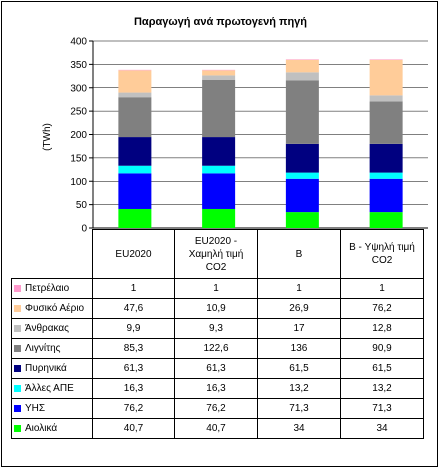 This screenshot has width=441, height=470. I want to click on y-tick-label: 250, so click(78, 112).